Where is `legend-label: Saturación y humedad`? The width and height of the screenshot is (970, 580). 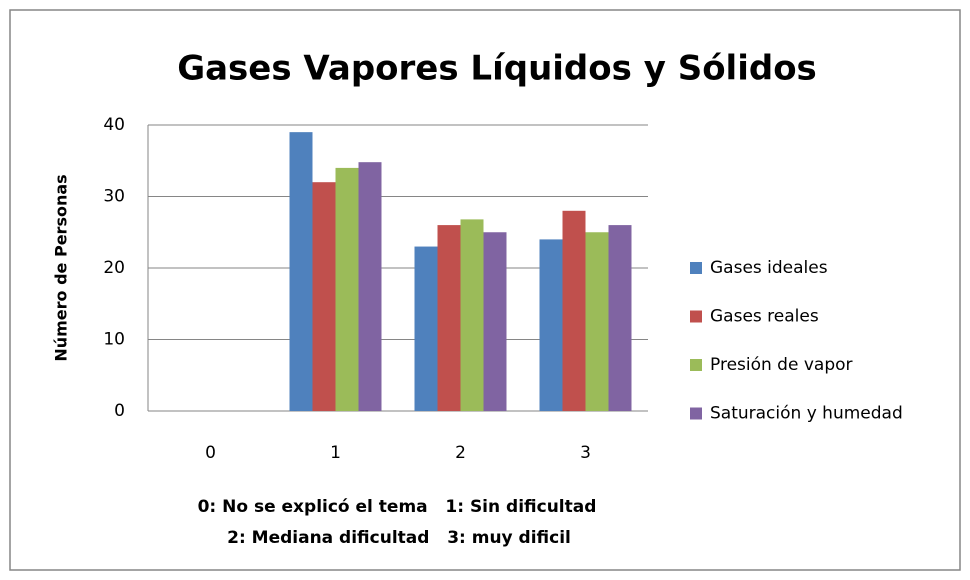
legend-label: Saturación y humedad is located at coordinates (806, 414).